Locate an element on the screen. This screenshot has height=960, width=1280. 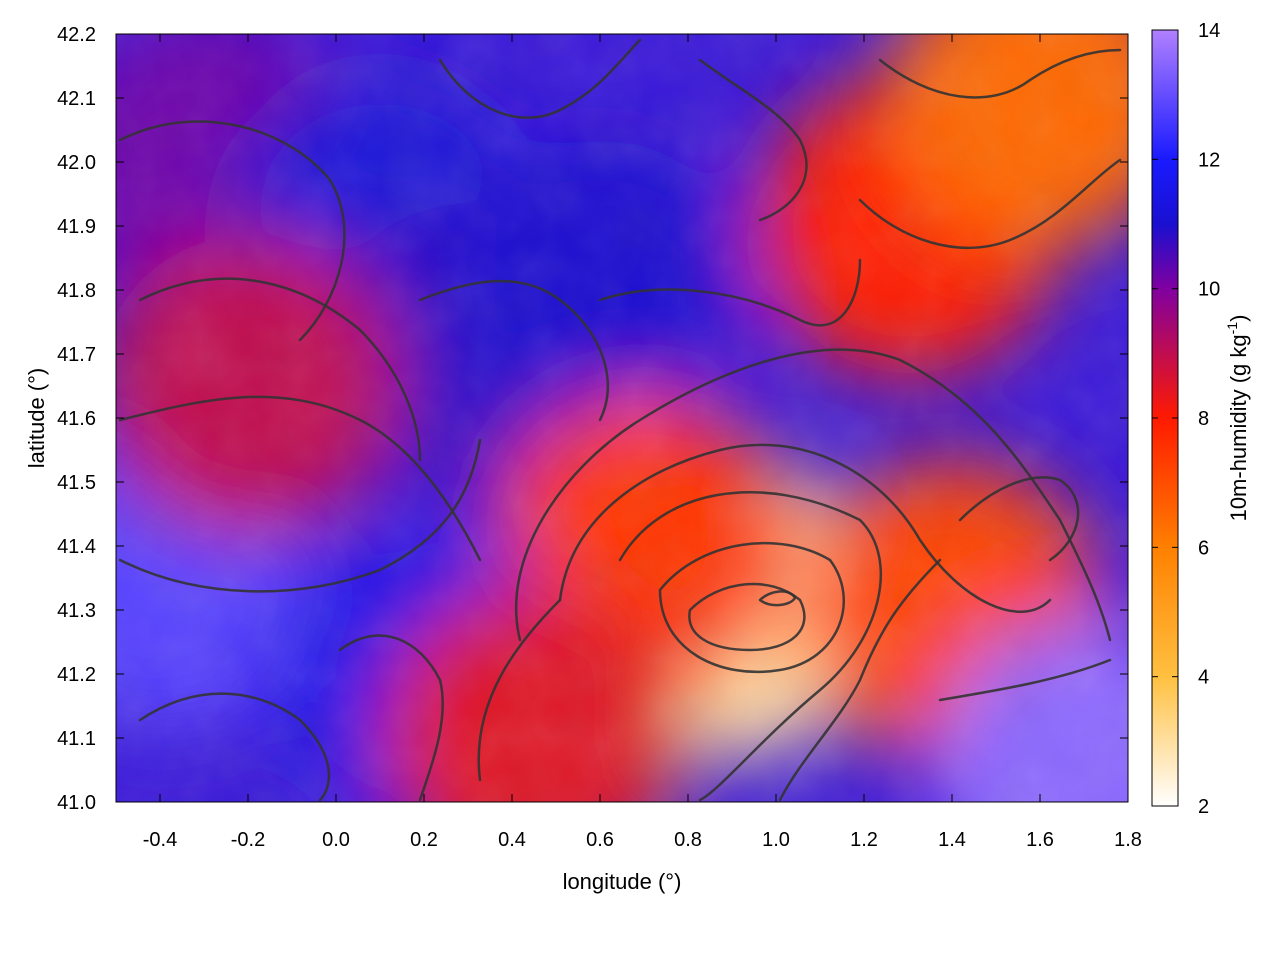
x-tick-label: 1.2 is located at coordinates (864, 840).